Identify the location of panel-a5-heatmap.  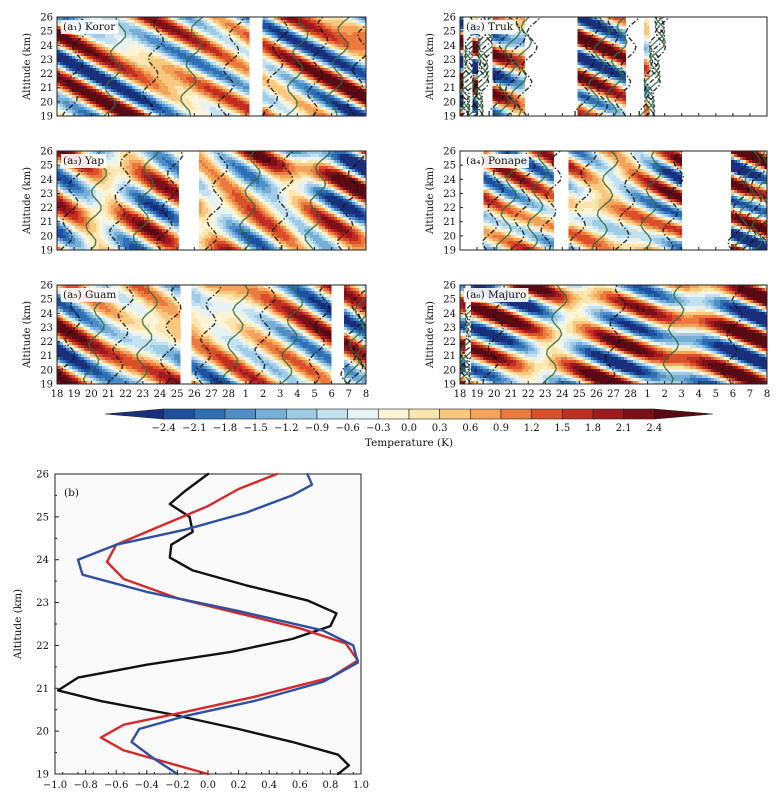
(211, 334).